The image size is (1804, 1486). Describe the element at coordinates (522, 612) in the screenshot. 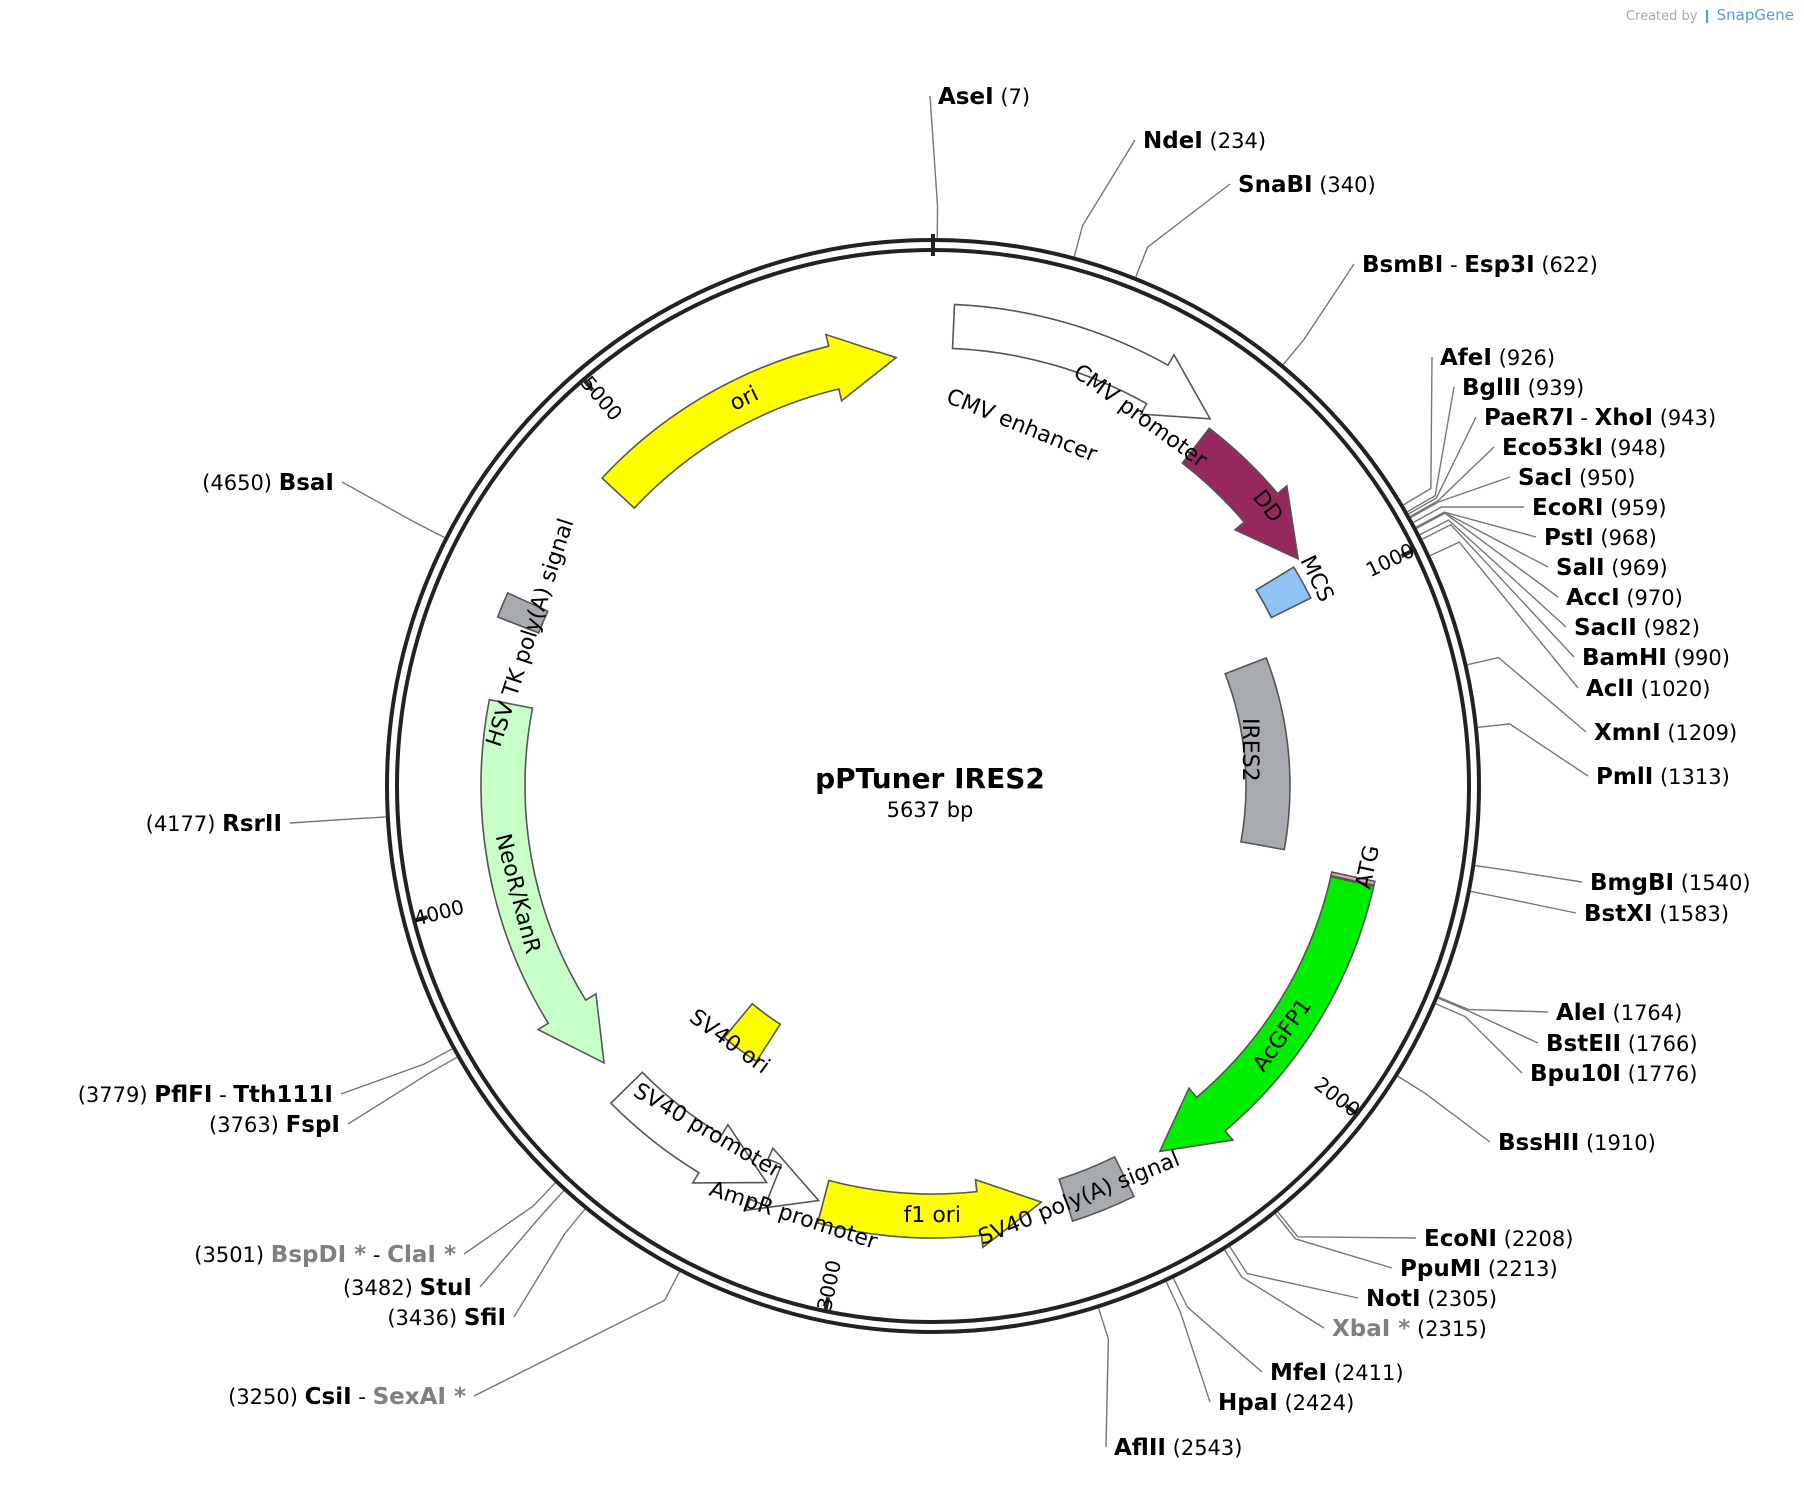

I see `feature-hsvtk` at that location.